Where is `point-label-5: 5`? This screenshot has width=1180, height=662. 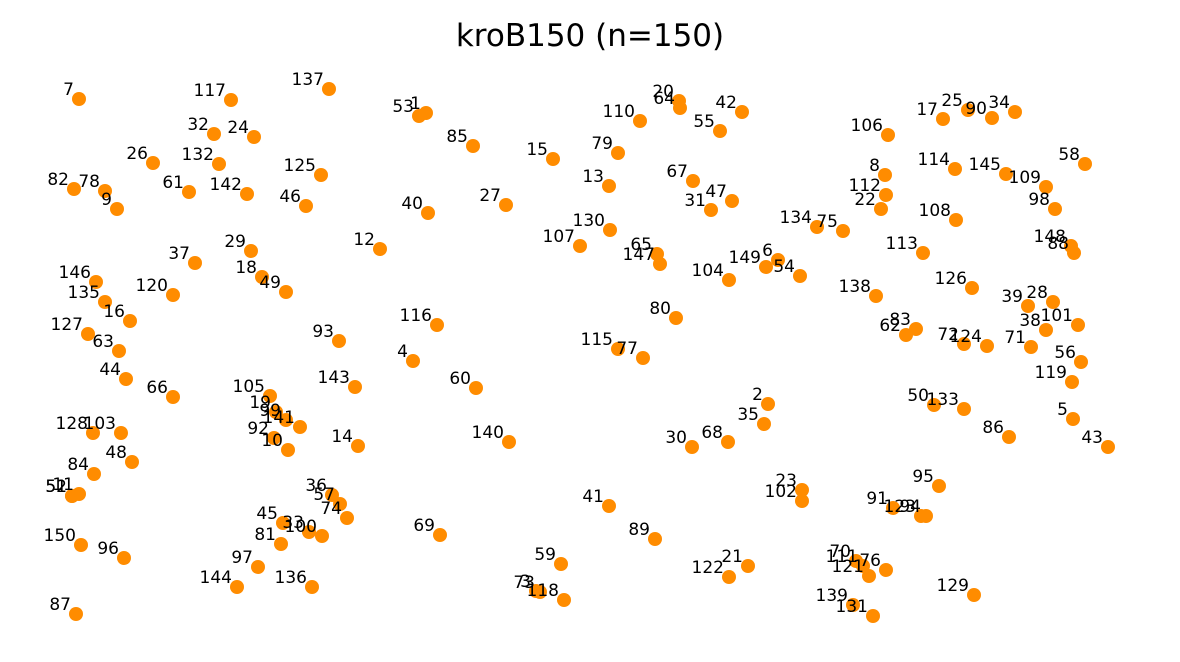 point-label-5: 5 is located at coordinates (1062, 410).